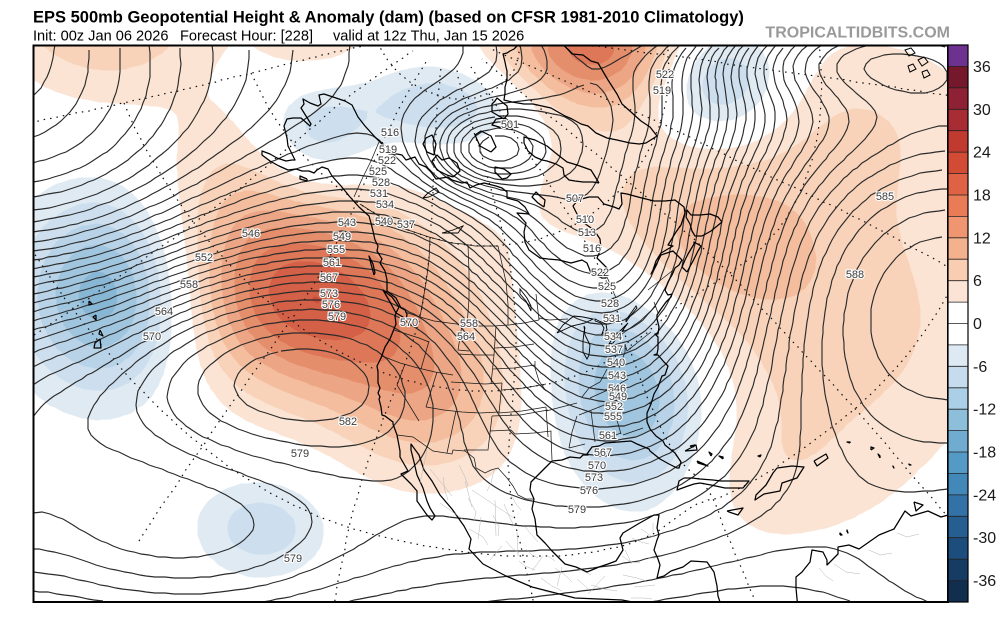 This screenshot has width=1000, height=623. I want to click on svg-text: 0, so click(977, 324).